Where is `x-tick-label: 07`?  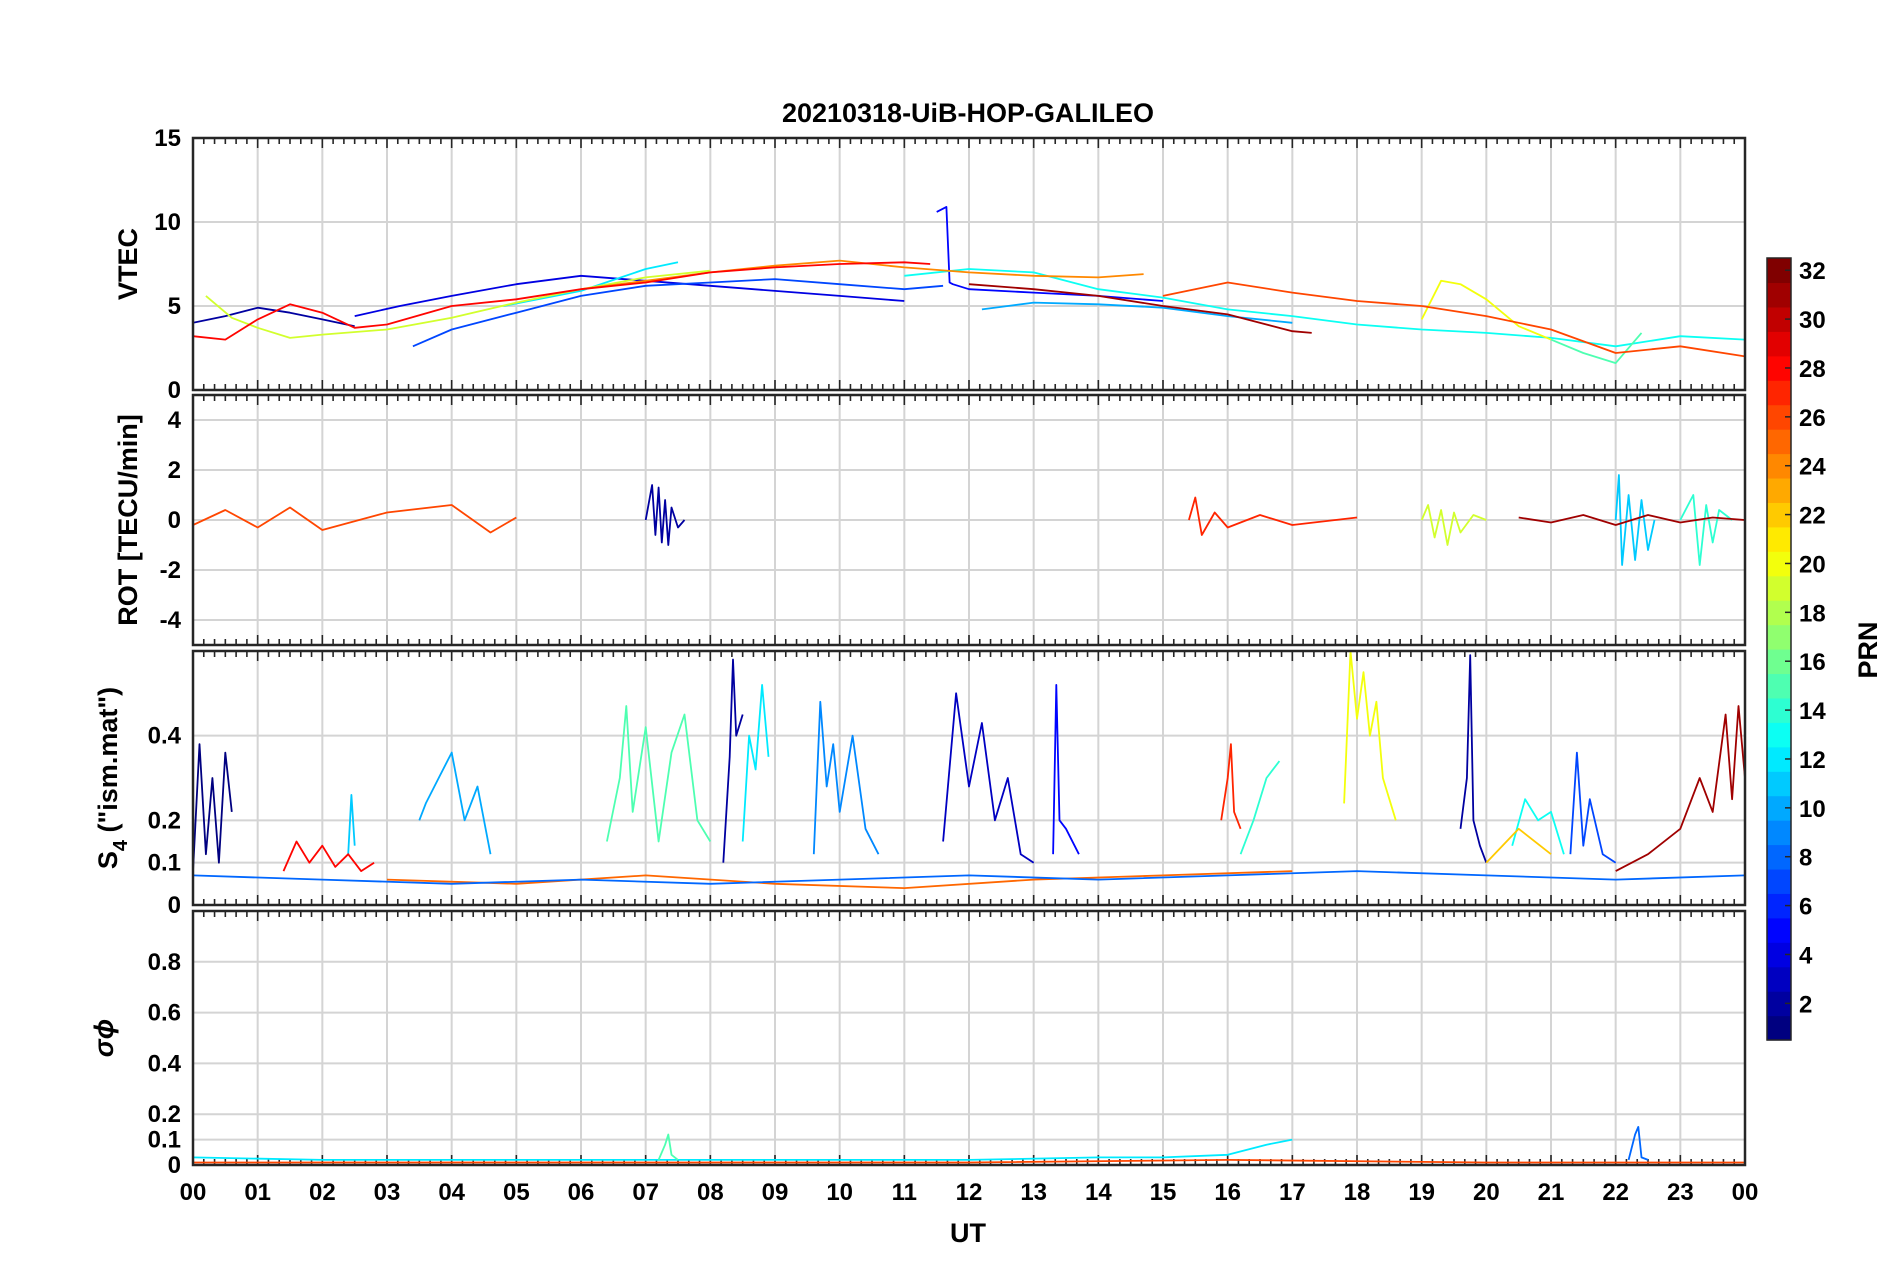 x-tick-label: 07 is located at coordinates (645, 1192).